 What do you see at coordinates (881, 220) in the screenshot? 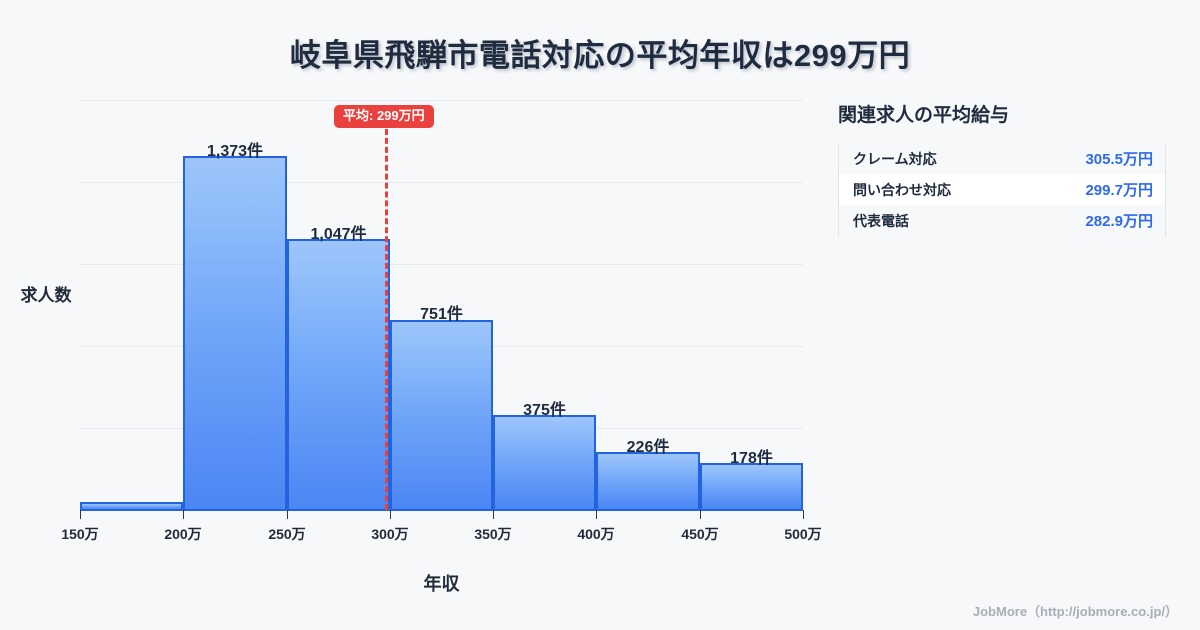
I see `row-label: 代表電話` at bounding box center [881, 220].